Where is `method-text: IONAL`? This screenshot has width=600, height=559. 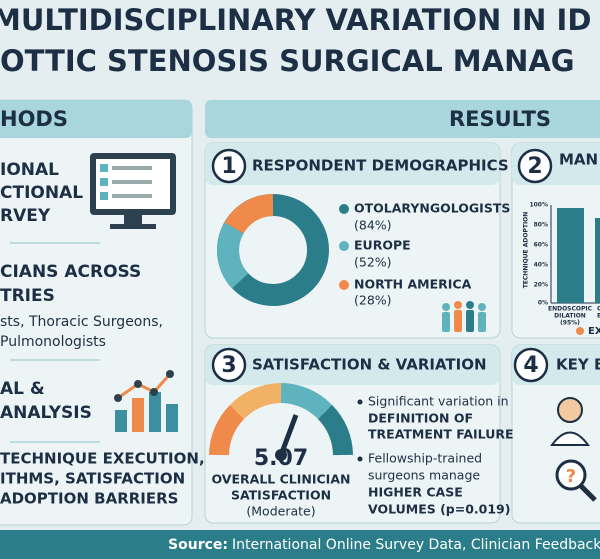
method-text: IONAL is located at coordinates (29, 170).